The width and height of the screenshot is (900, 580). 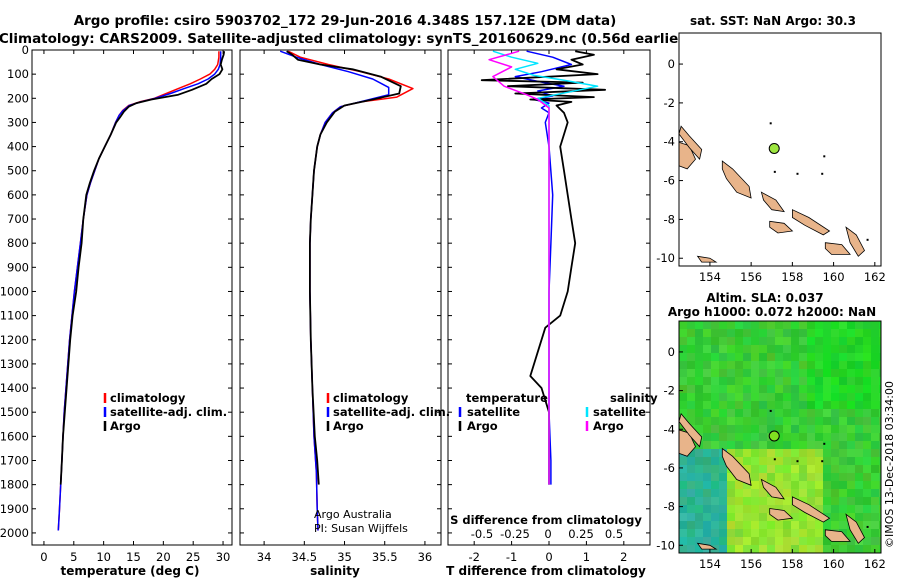 I want to click on diff-legend-temperature: temperature, so click(x=507, y=398).